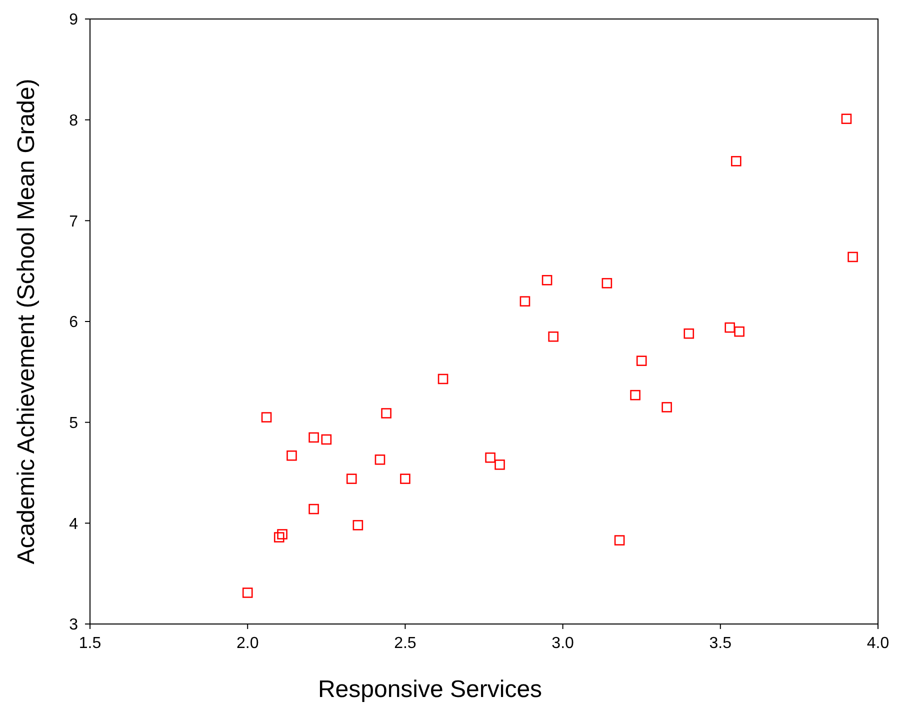 The image size is (898, 704). Describe the element at coordinates (73, 121) in the screenshot. I see `y-tick-label: 8` at that location.